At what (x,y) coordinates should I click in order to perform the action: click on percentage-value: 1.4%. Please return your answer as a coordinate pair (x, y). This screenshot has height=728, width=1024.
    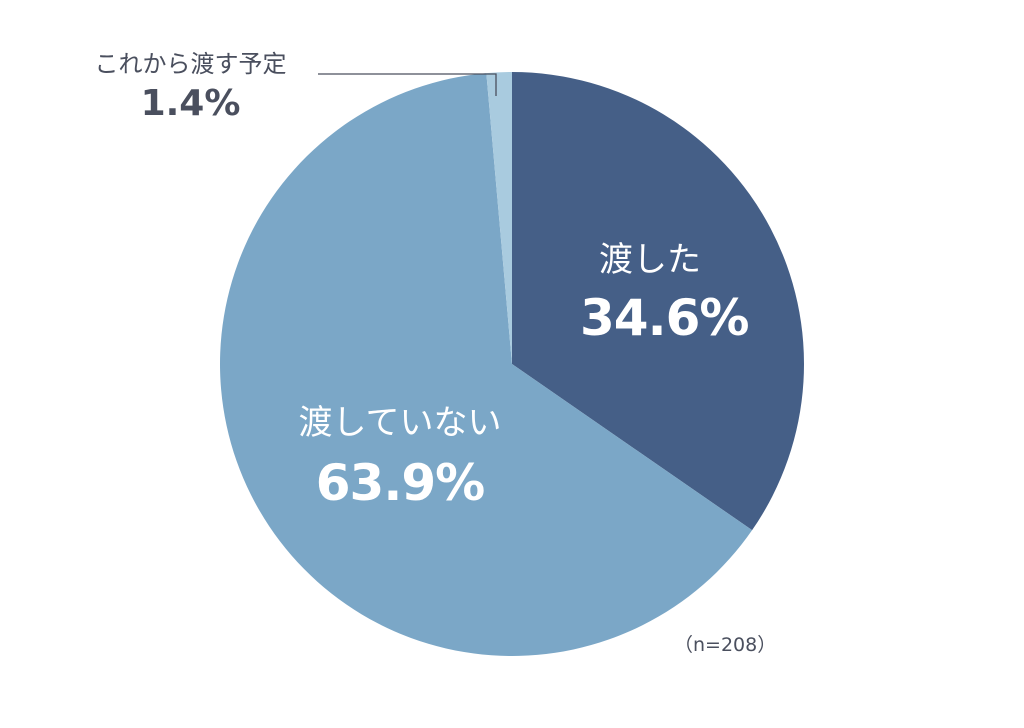
    Looking at the image, I should click on (190, 103).